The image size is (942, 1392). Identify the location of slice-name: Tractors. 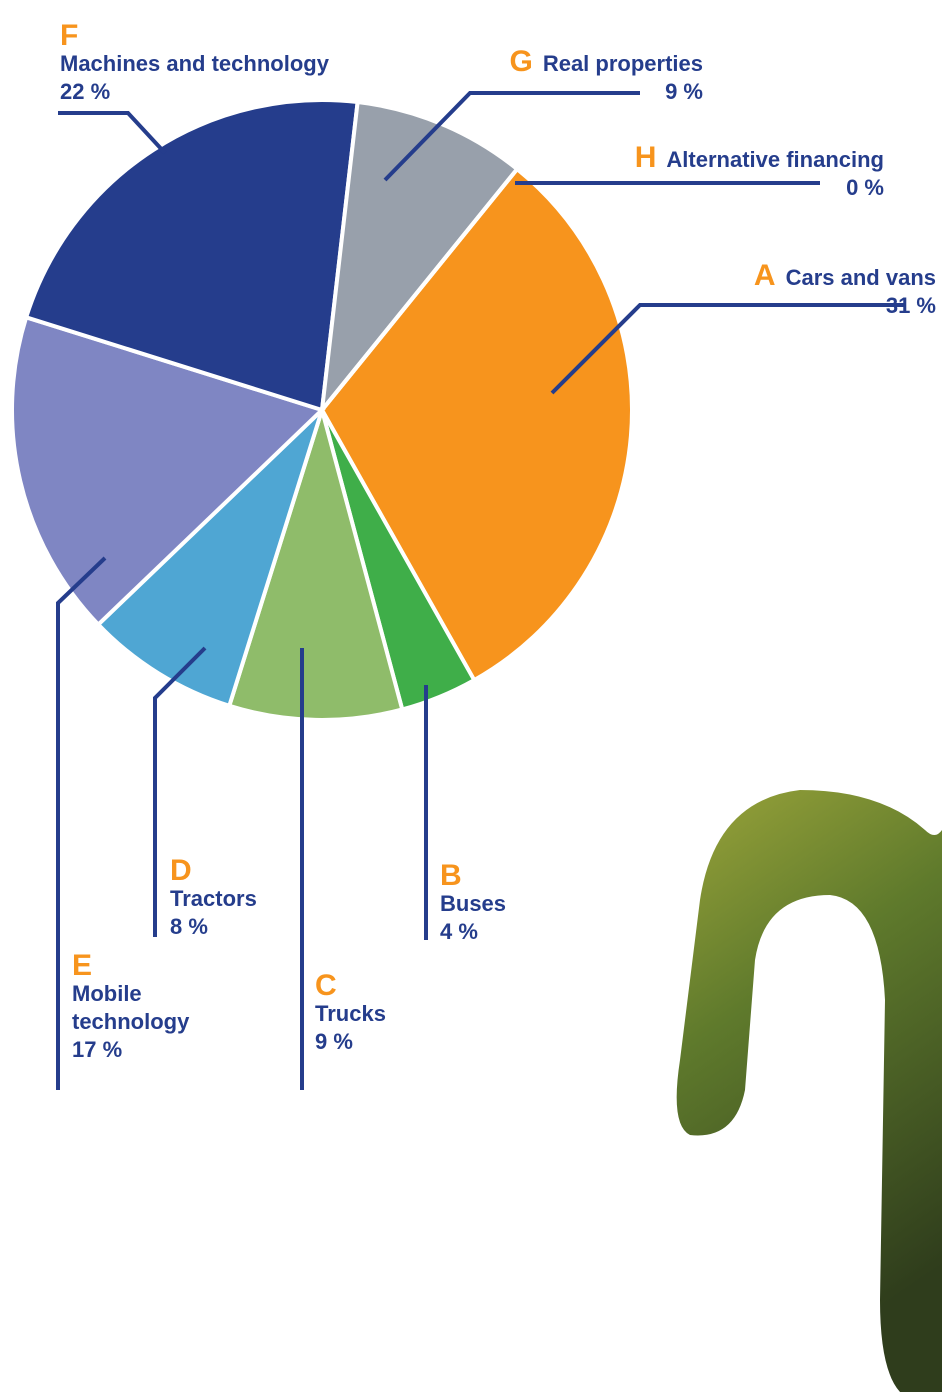
(213, 898).